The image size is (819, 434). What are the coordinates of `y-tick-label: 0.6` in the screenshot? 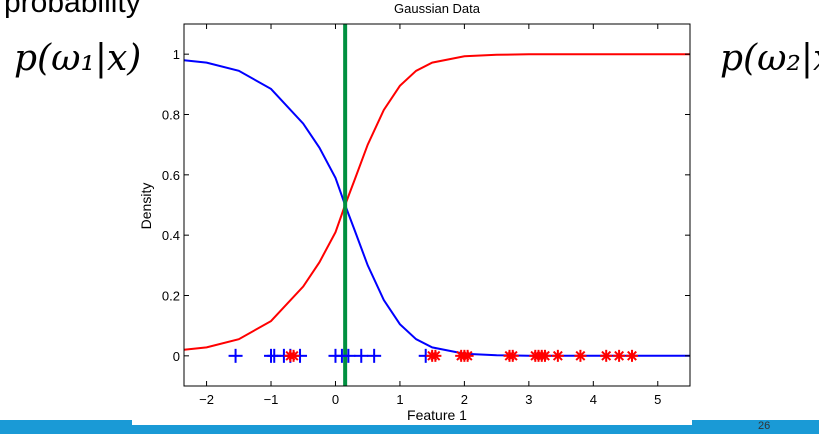 It's located at (171, 175).